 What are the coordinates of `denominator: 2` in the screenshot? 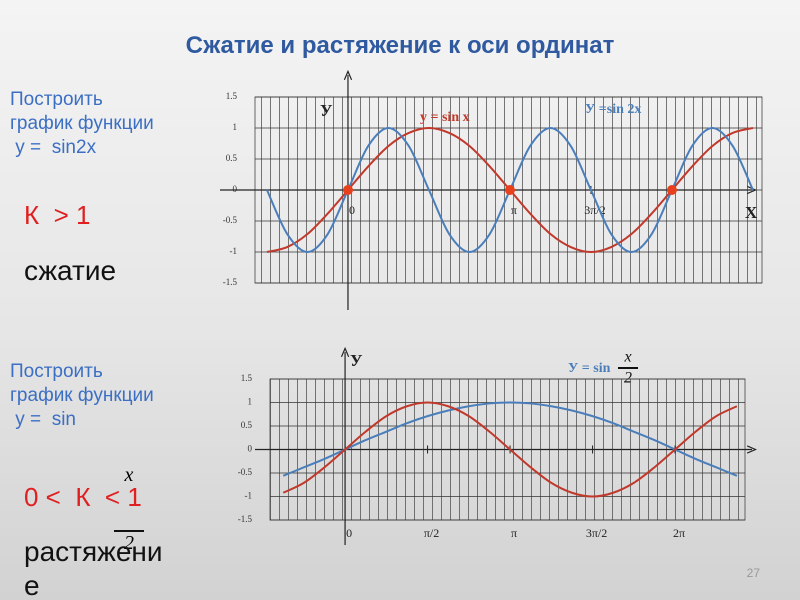 It's located at (129, 542).